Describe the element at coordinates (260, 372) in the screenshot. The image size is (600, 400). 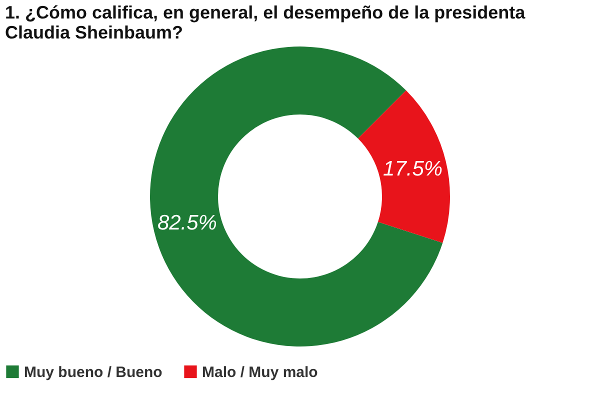
I see `legend-label: Malo / Muy malo` at that location.